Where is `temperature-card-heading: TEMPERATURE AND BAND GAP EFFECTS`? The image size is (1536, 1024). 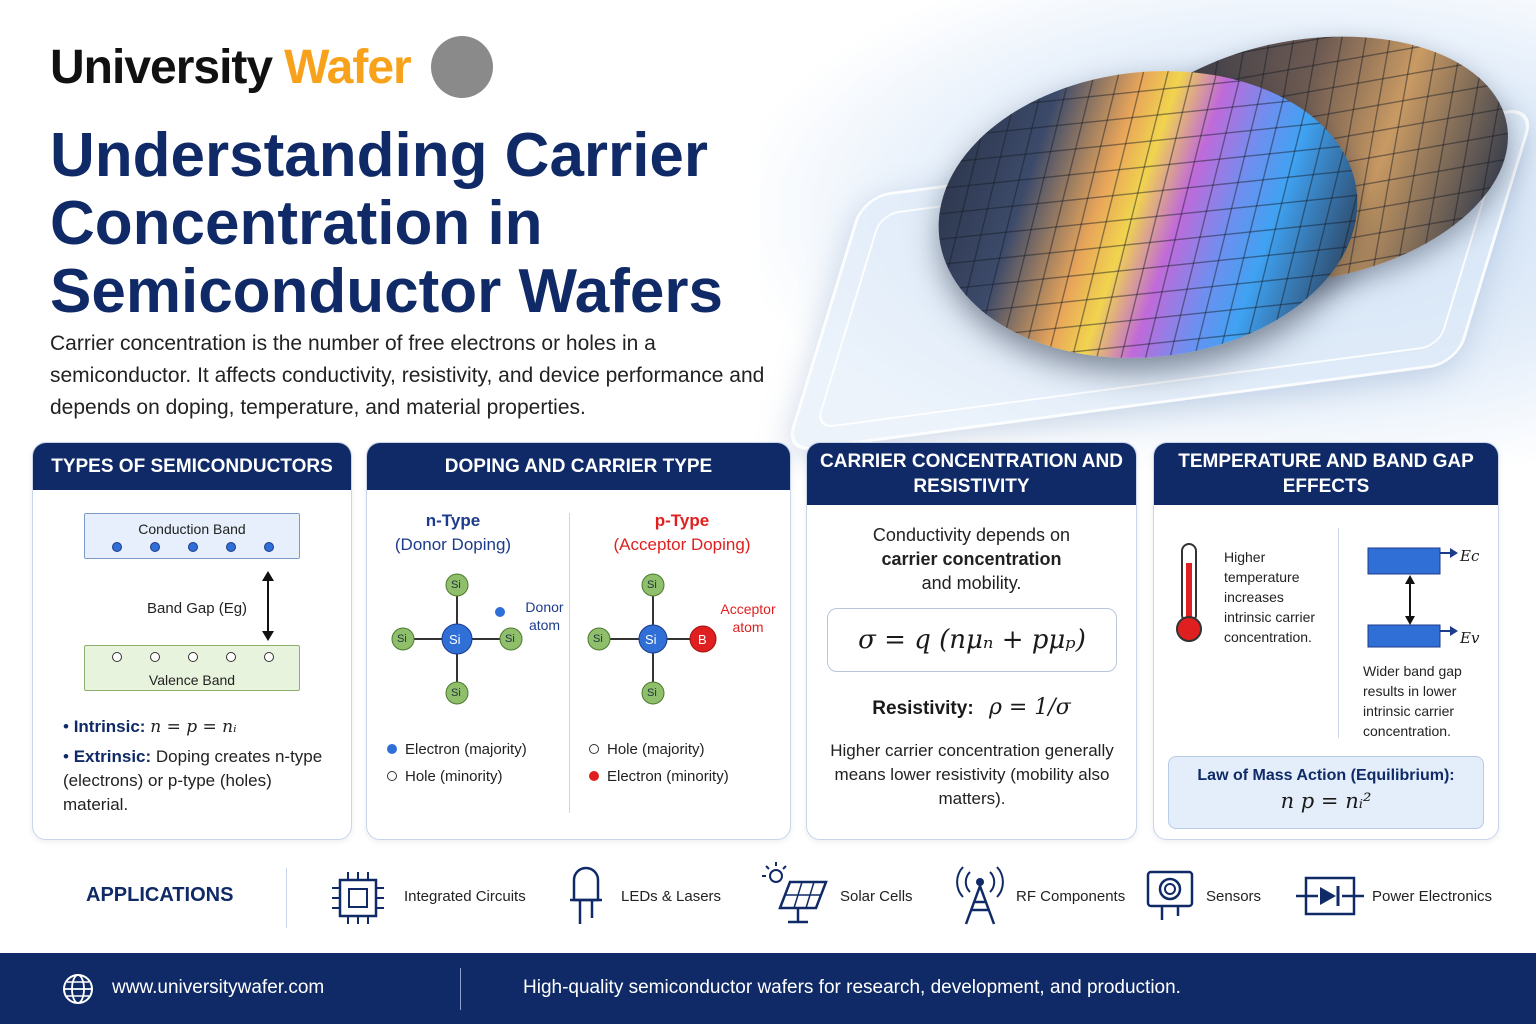 temperature-card-heading: TEMPERATURE AND BAND GAP EFFECTS is located at coordinates (1326, 474).